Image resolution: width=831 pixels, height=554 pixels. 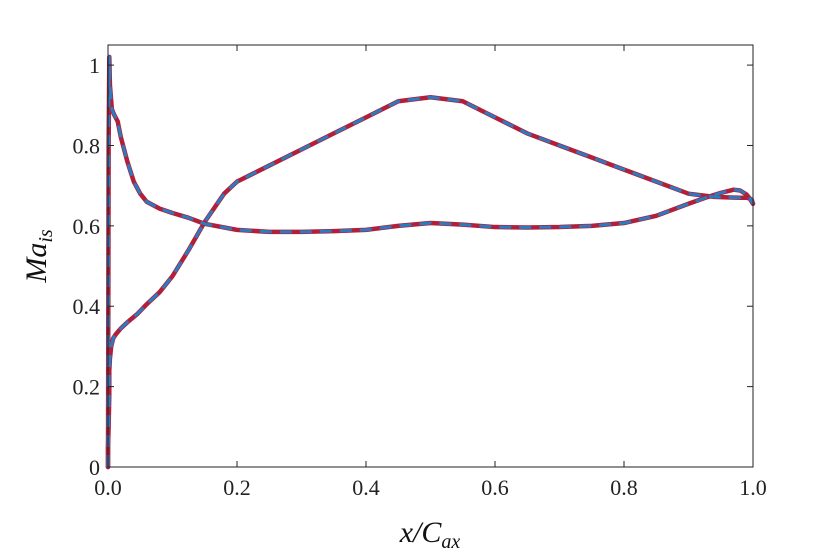 I want to click on x-tick-label: 0.2, so click(x=237, y=487).